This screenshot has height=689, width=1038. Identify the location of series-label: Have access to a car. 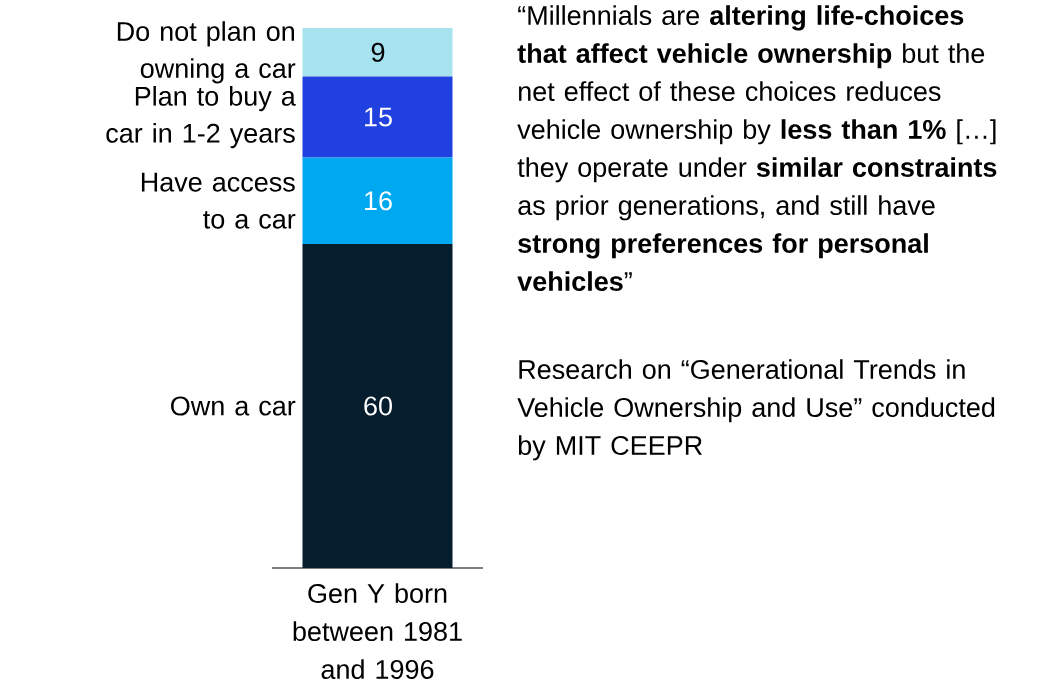
(218, 200).